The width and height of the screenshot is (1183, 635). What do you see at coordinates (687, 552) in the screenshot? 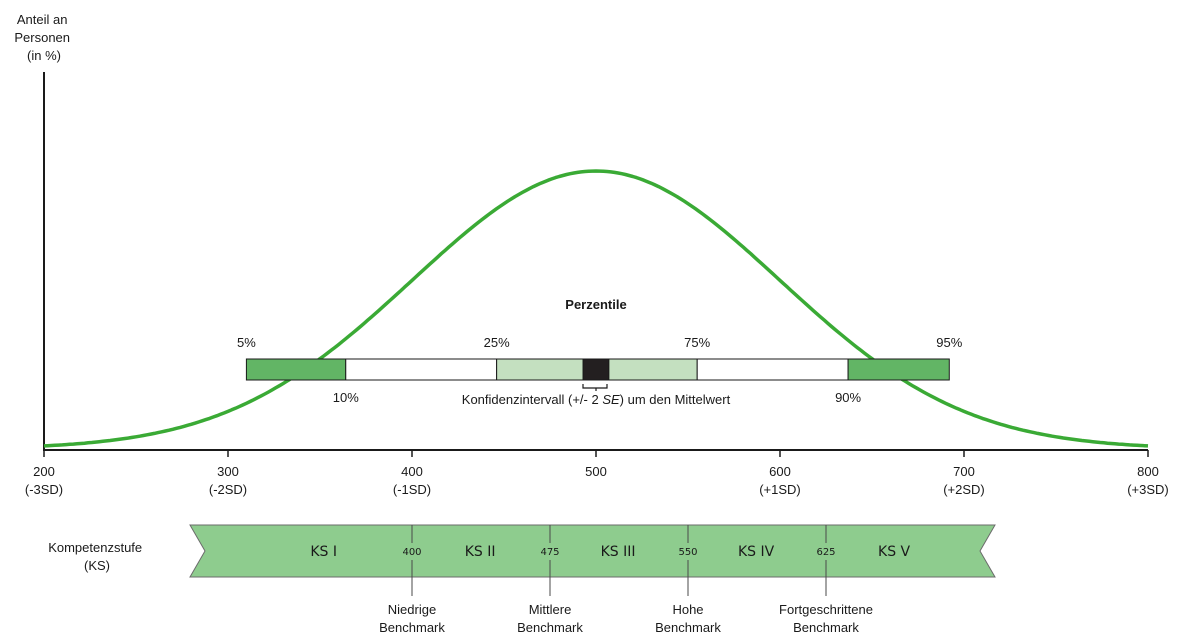
I see `cutoff-value: 550` at bounding box center [687, 552].